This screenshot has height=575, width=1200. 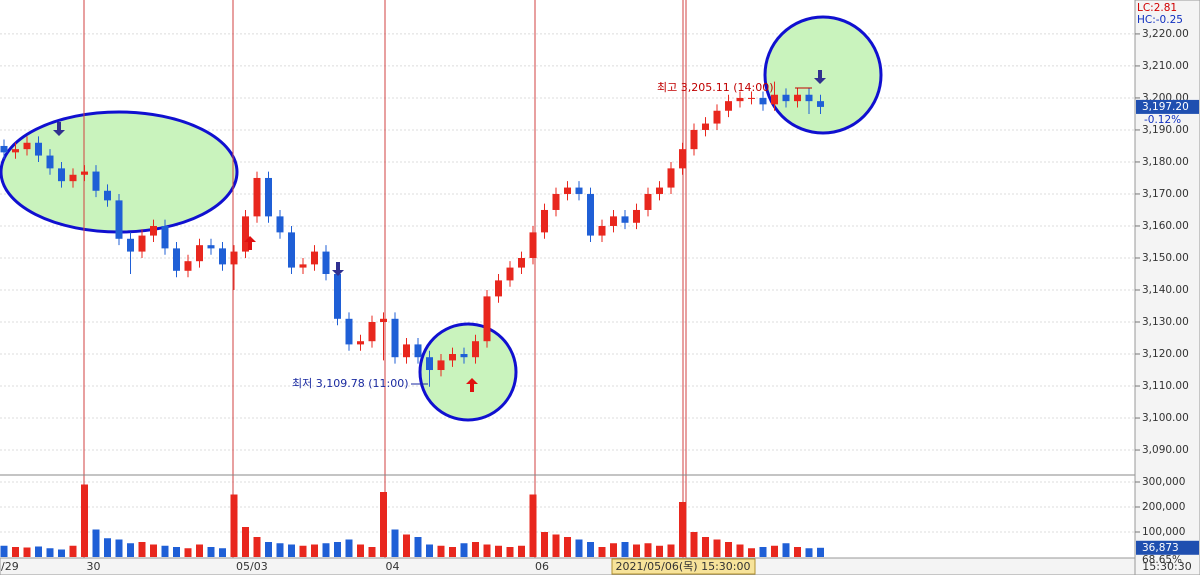 What do you see at coordinates (252, 566) in the screenshot?
I see `x-tick-label: 05/03` at bounding box center [252, 566].